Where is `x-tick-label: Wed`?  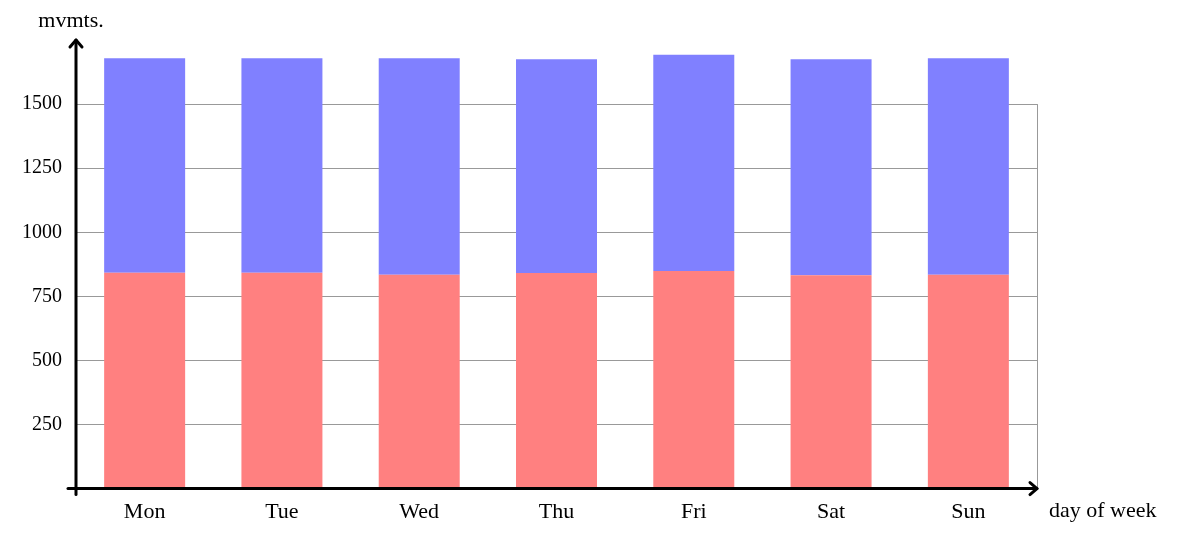 x-tick-label: Wed is located at coordinates (419, 510).